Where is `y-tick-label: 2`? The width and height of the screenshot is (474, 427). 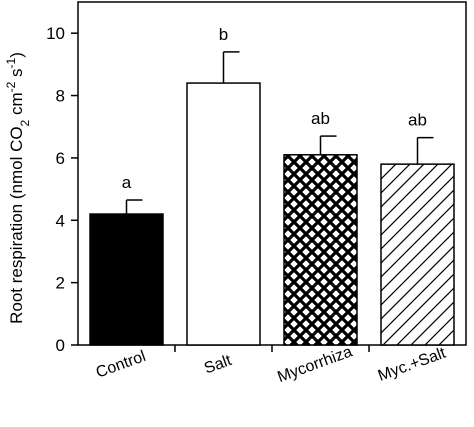 y-tick-label: 2 is located at coordinates (60, 283).